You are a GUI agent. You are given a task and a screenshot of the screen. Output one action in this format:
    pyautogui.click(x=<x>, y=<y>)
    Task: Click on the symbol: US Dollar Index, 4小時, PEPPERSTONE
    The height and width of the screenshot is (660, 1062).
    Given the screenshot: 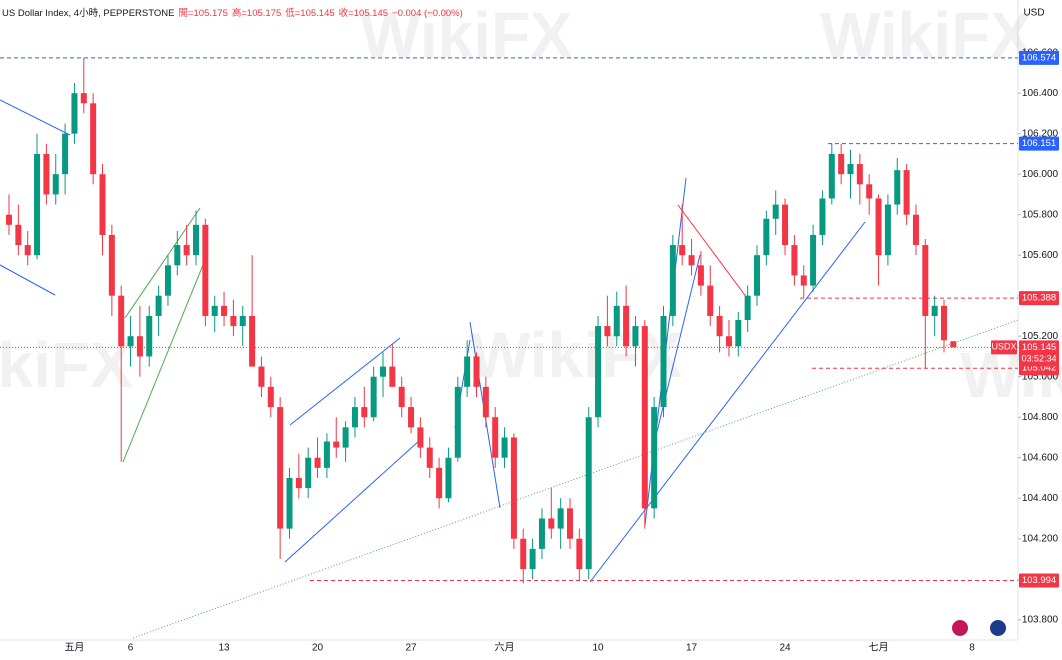 What is the action you would take?
    pyautogui.click(x=88, y=13)
    